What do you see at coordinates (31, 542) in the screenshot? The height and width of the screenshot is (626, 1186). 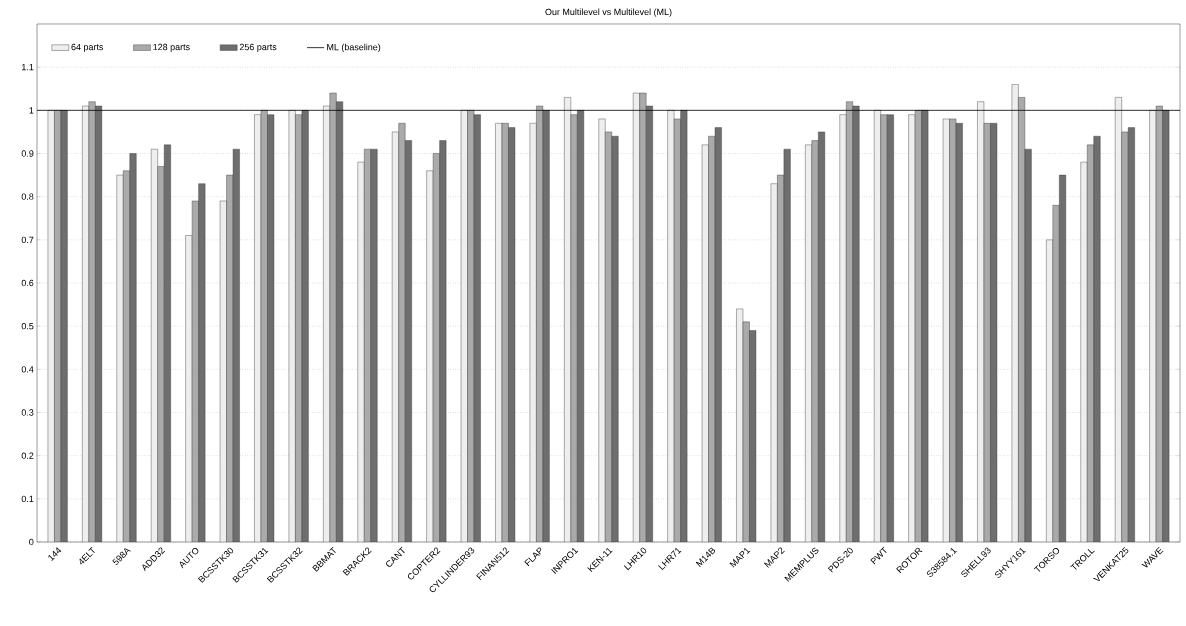 I see `y-tick-label: 0` at bounding box center [31, 542].